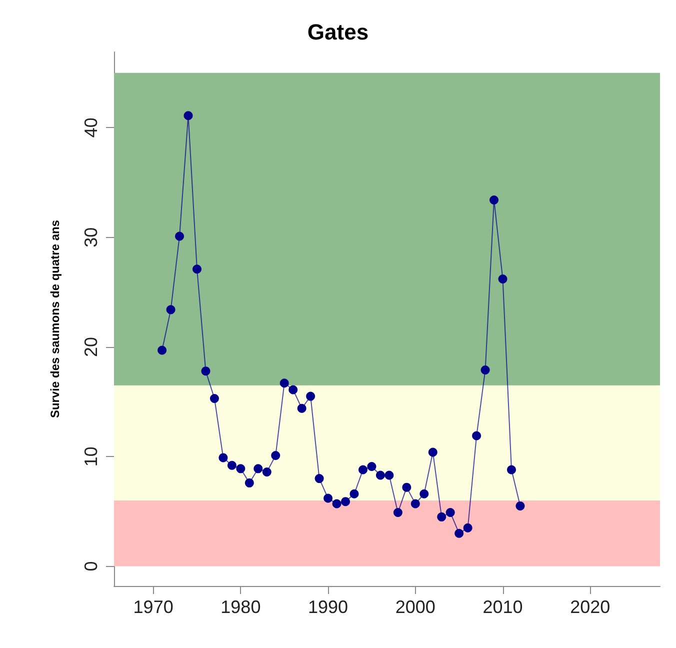 The width and height of the screenshot is (676, 648). I want to click on y-tick-label: 40, so click(91, 128).